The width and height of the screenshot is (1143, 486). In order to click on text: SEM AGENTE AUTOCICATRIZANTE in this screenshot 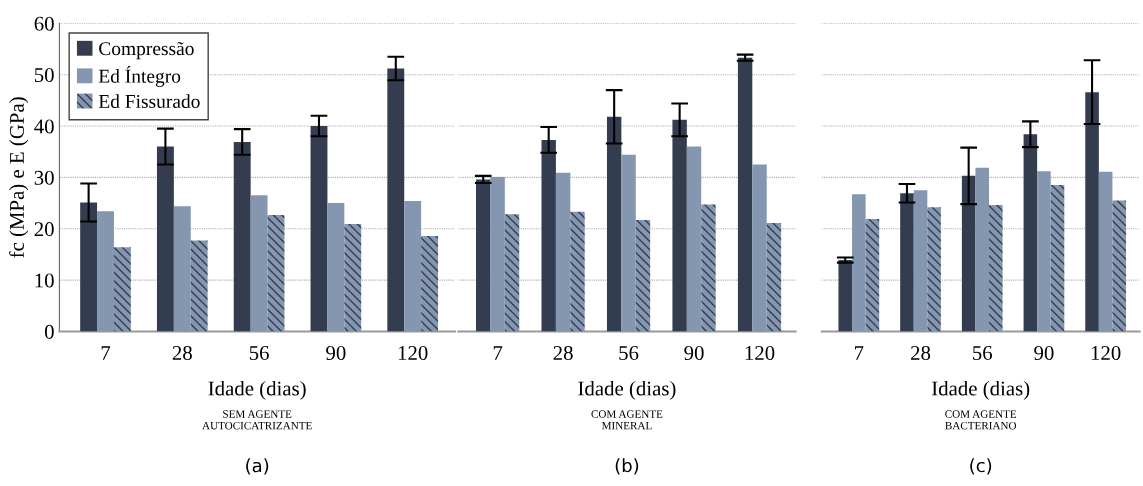, I will do `click(257, 420)`.